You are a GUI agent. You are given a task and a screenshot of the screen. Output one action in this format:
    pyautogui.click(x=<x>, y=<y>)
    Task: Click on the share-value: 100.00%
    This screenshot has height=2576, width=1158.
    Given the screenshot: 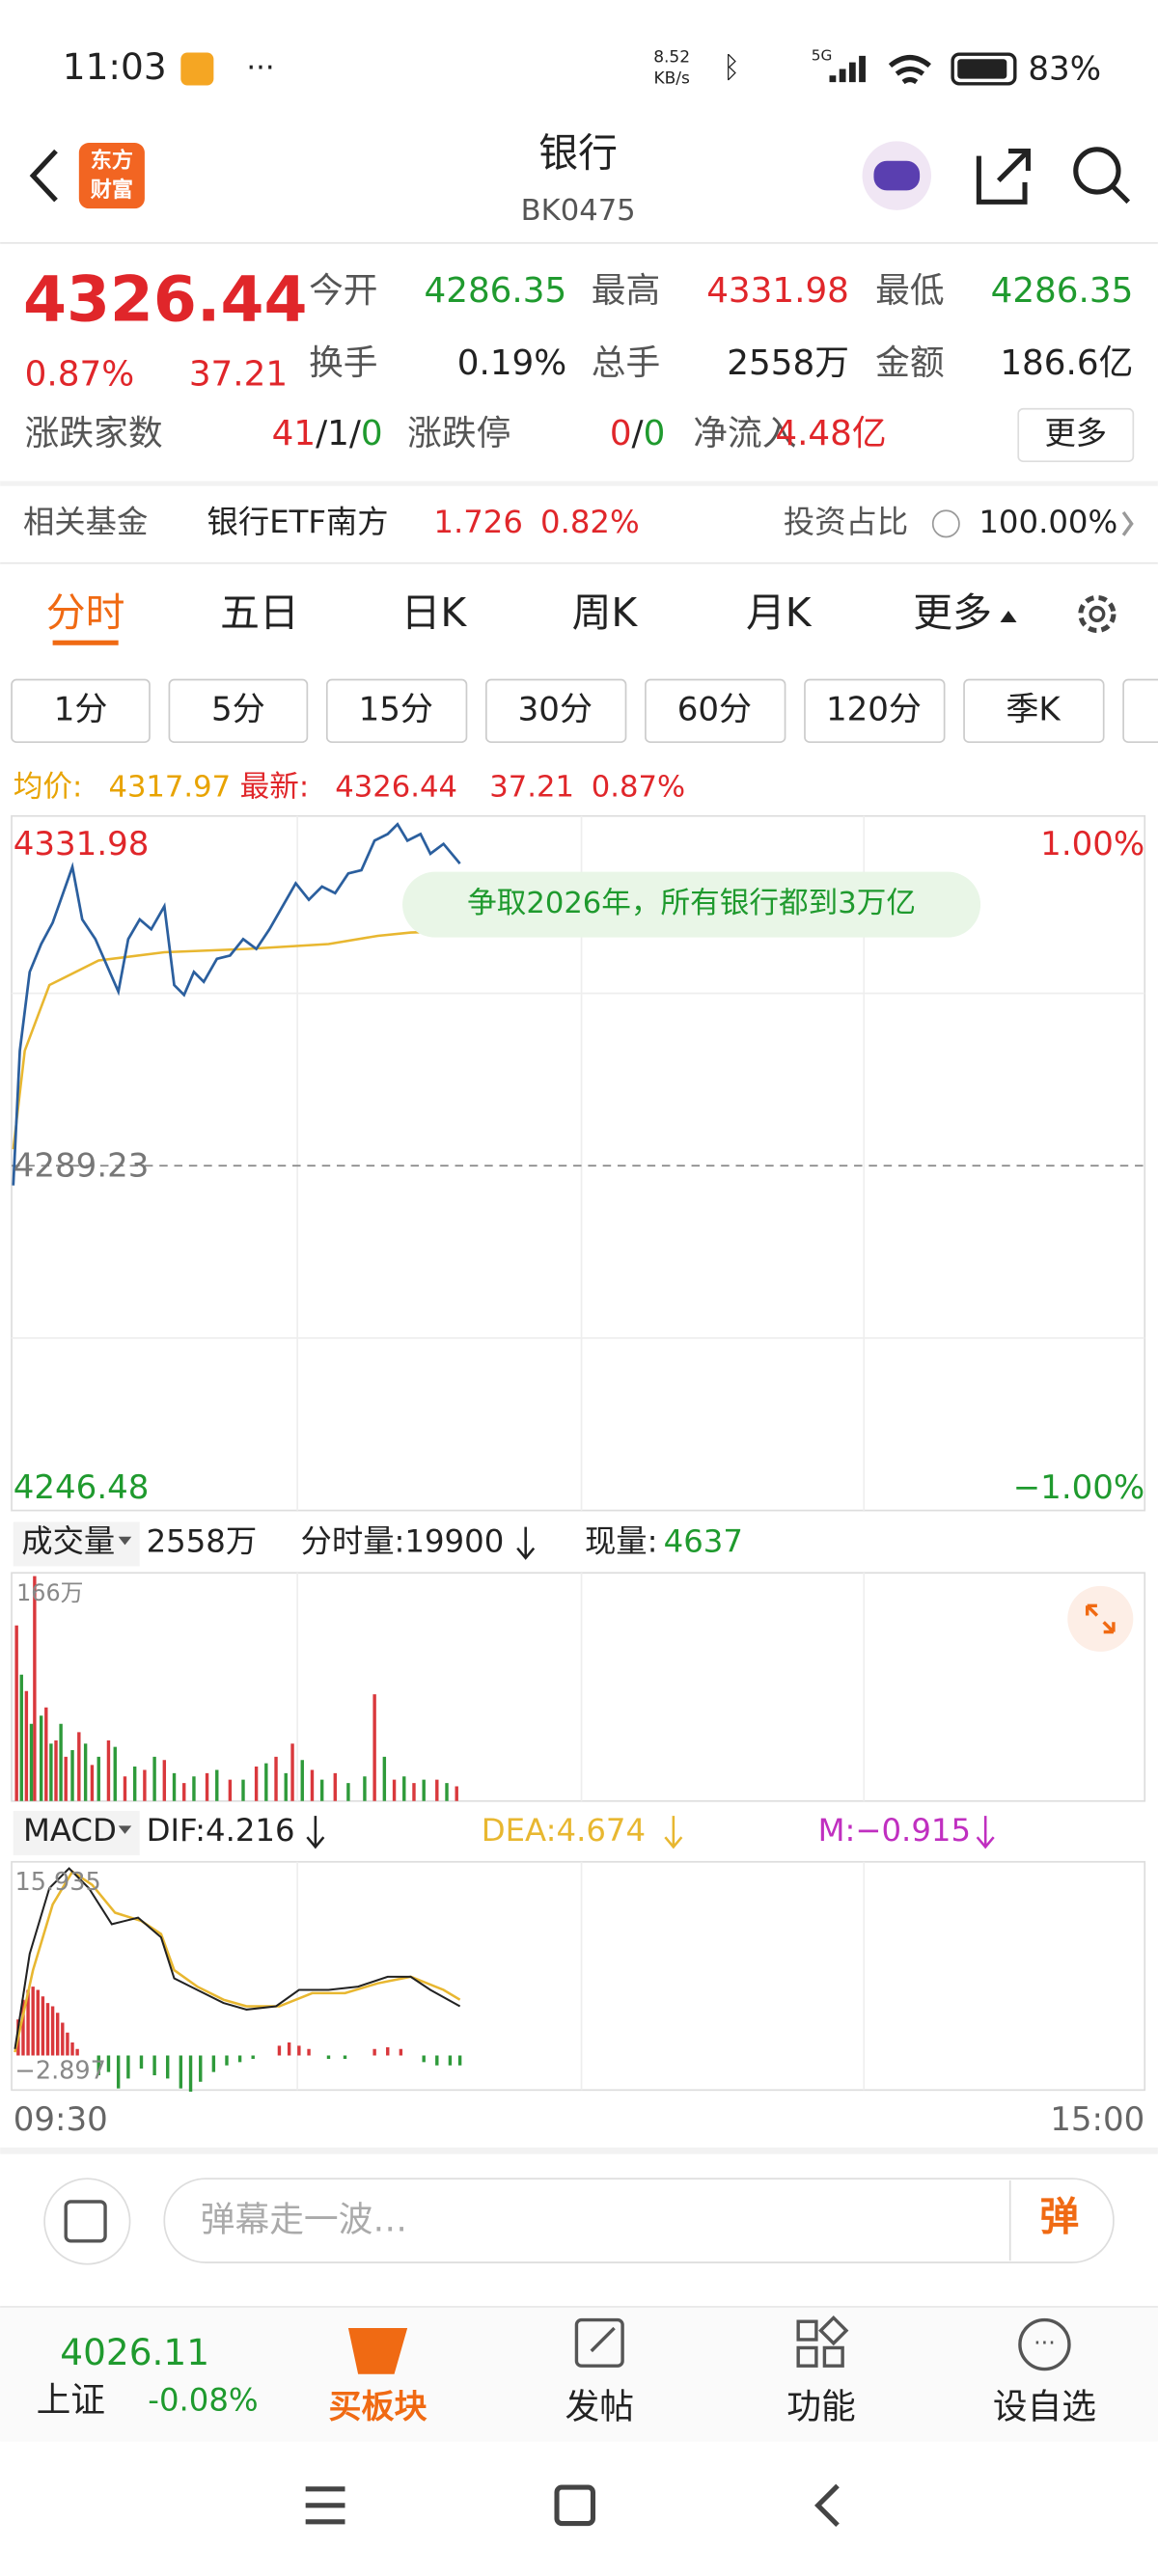 What is the action you would take?
    pyautogui.click(x=1048, y=522)
    